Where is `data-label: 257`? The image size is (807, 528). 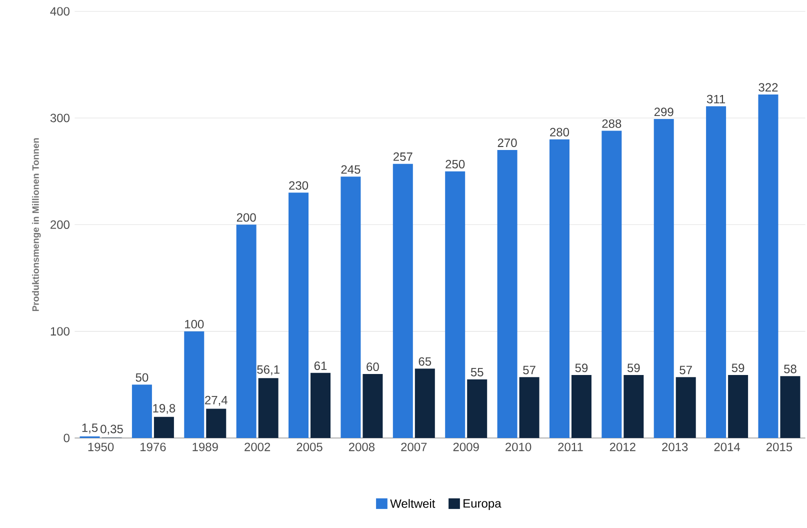
data-label: 257 is located at coordinates (403, 156).